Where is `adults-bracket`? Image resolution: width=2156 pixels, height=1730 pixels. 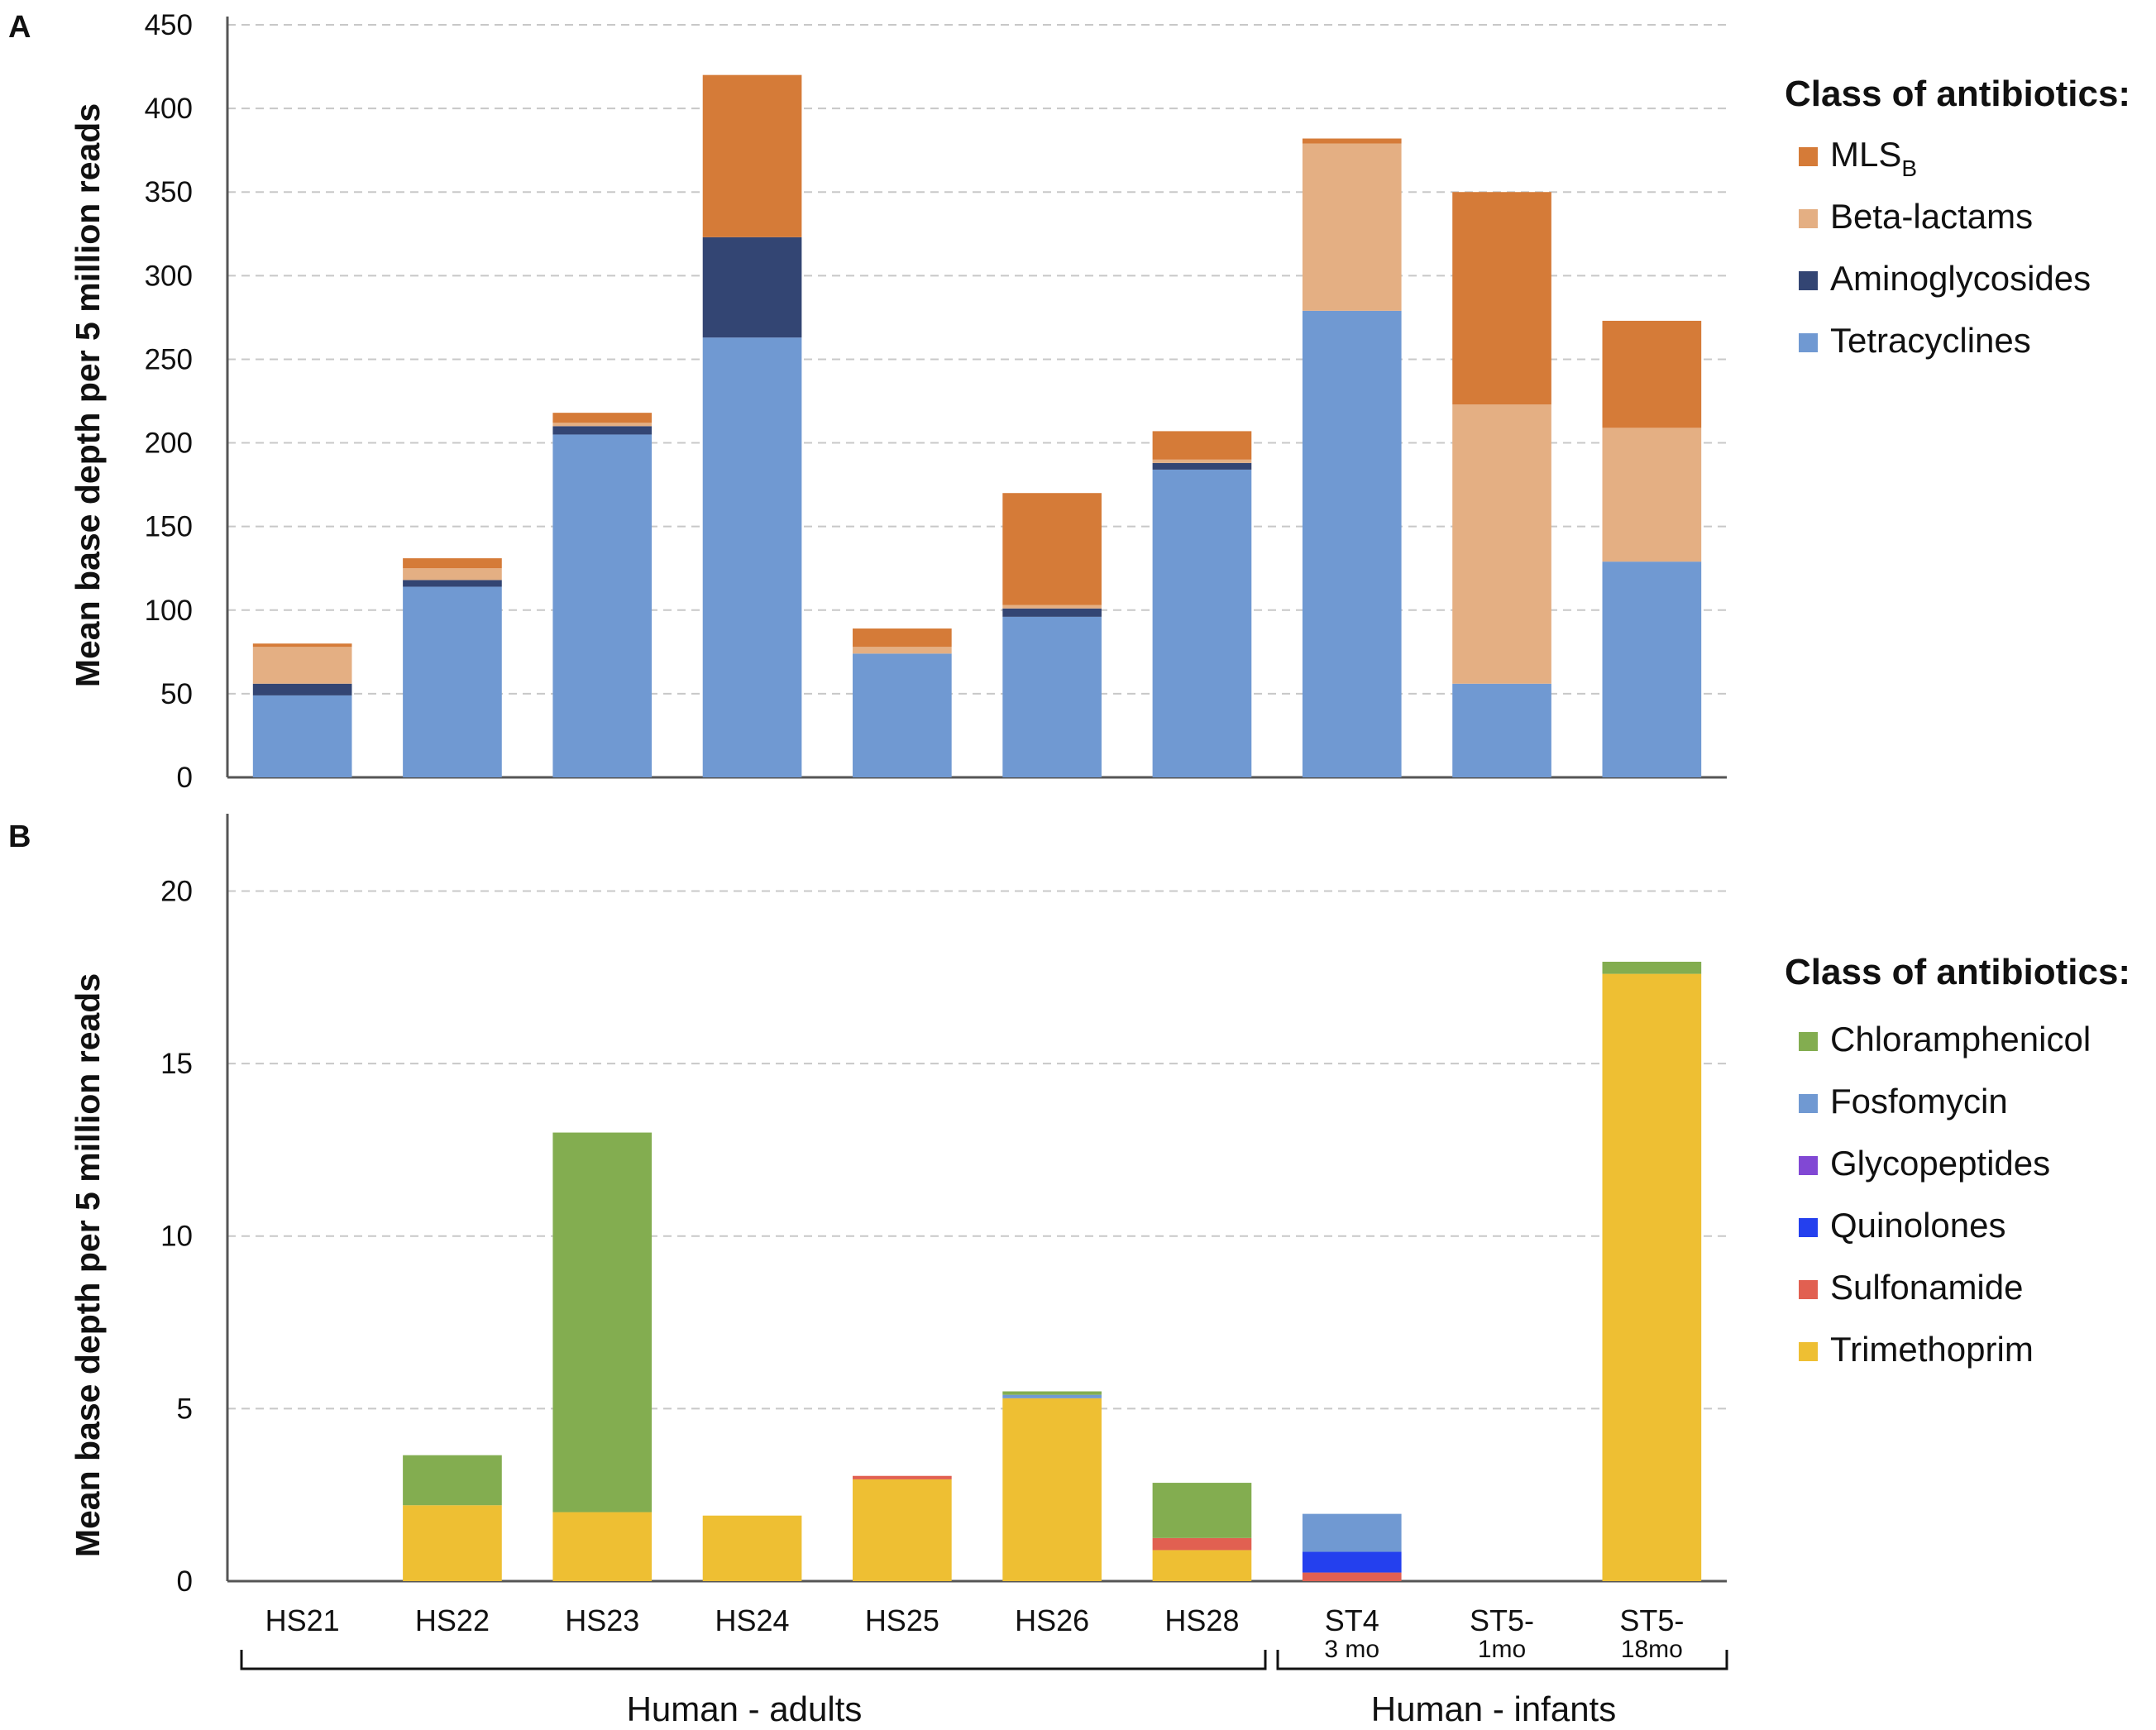 adults-bracket is located at coordinates (753, 1660).